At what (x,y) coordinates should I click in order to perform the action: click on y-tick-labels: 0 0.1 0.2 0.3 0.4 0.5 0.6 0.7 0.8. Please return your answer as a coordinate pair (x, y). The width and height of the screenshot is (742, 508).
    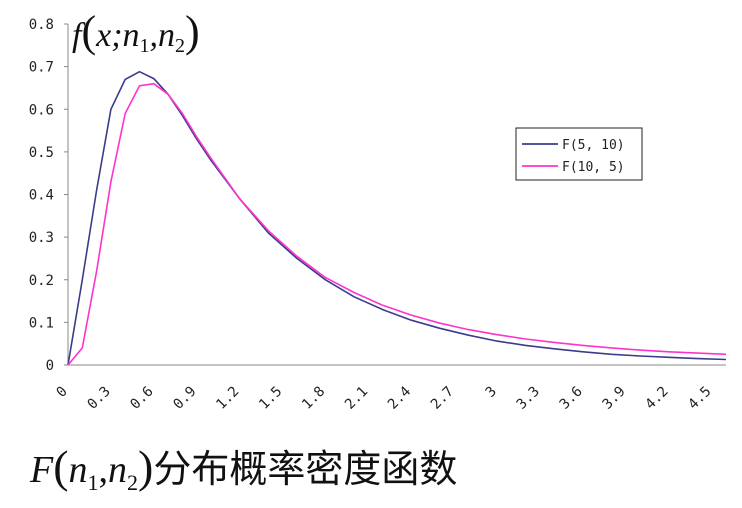
    Looking at the image, I should click on (48, 195).